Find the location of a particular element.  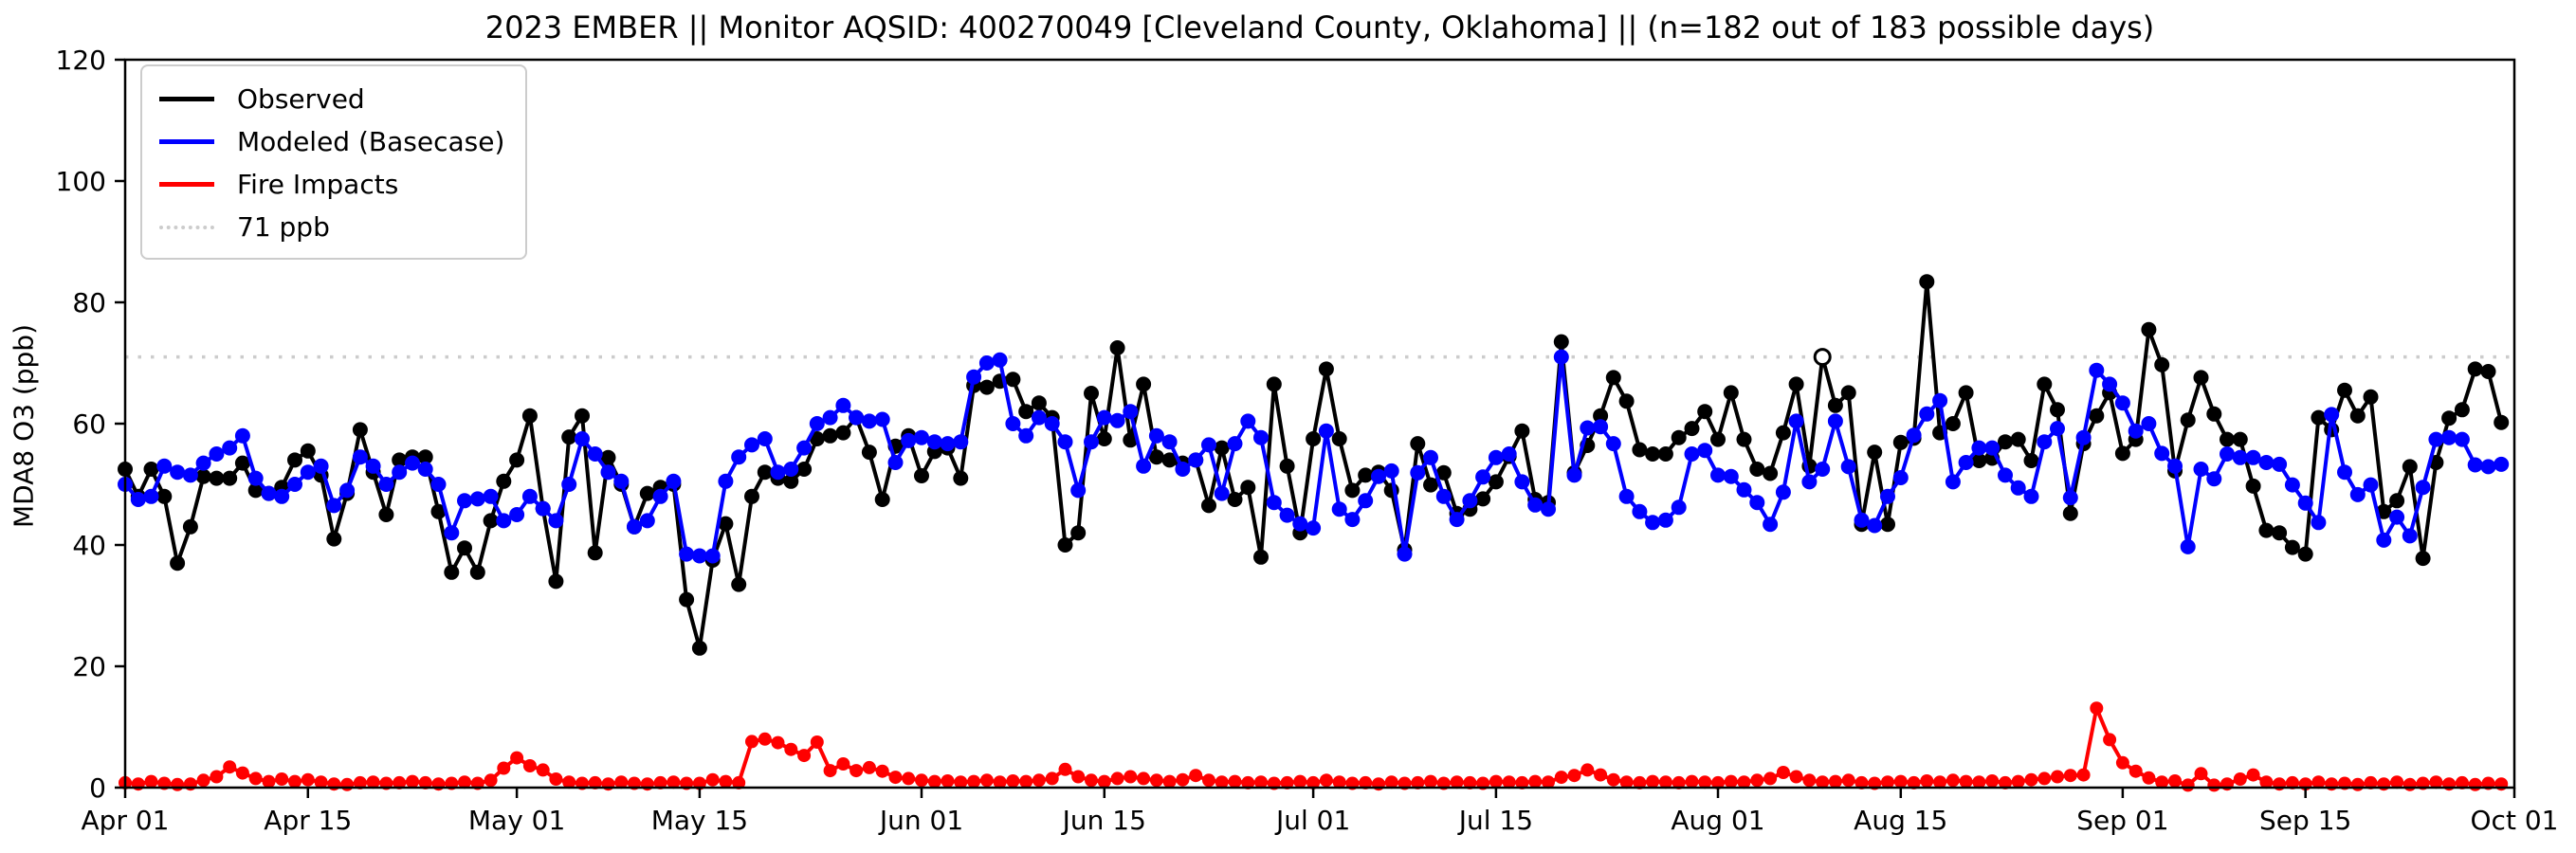

x-tick-label: Jun 01 is located at coordinates (920, 820).